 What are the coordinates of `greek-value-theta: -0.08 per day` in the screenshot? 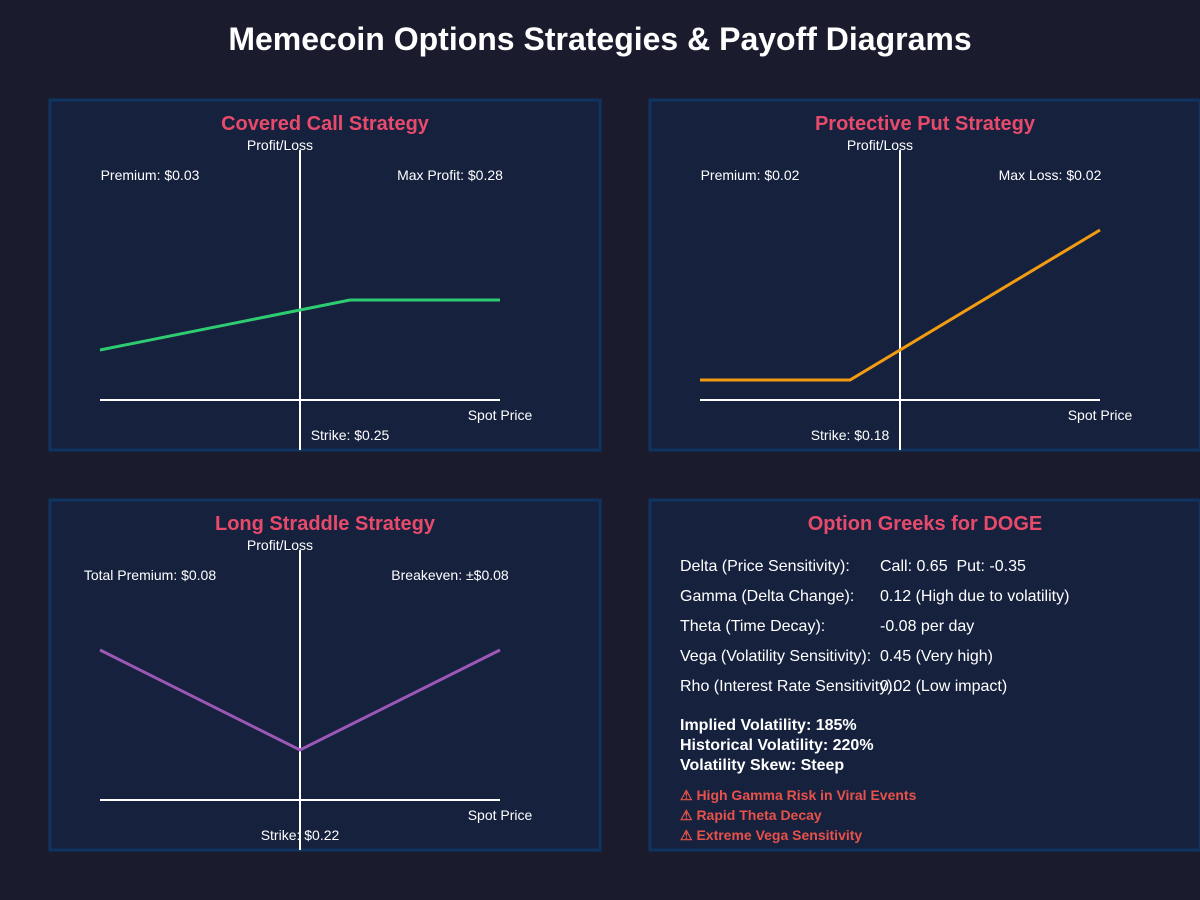 It's located at (927, 626).